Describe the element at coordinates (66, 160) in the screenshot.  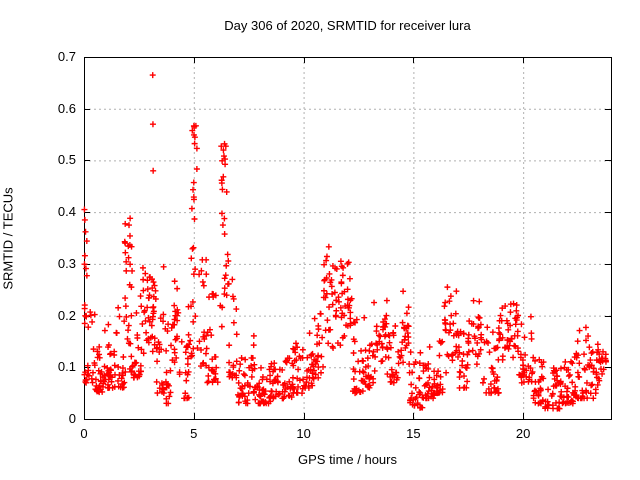
I see `y-tick-label: 0.5` at that location.